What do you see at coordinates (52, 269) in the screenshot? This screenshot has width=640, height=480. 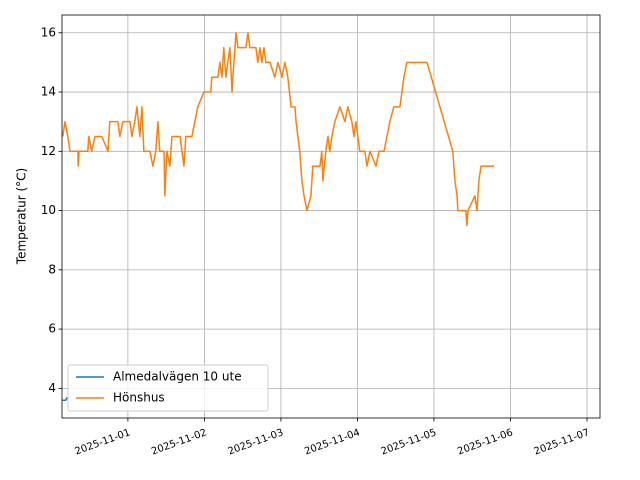 I see `y-tick-label: 8` at bounding box center [52, 269].